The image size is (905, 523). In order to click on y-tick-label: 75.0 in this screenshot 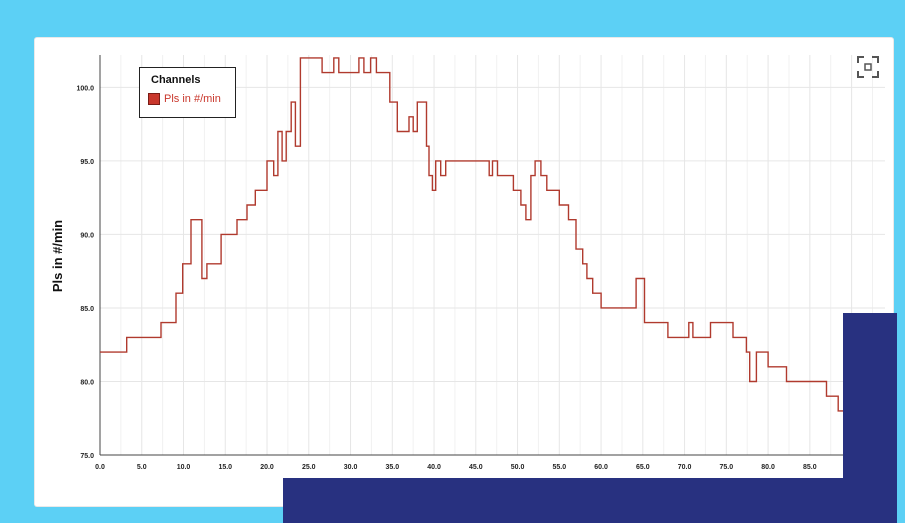, I will do `click(87, 456)`.